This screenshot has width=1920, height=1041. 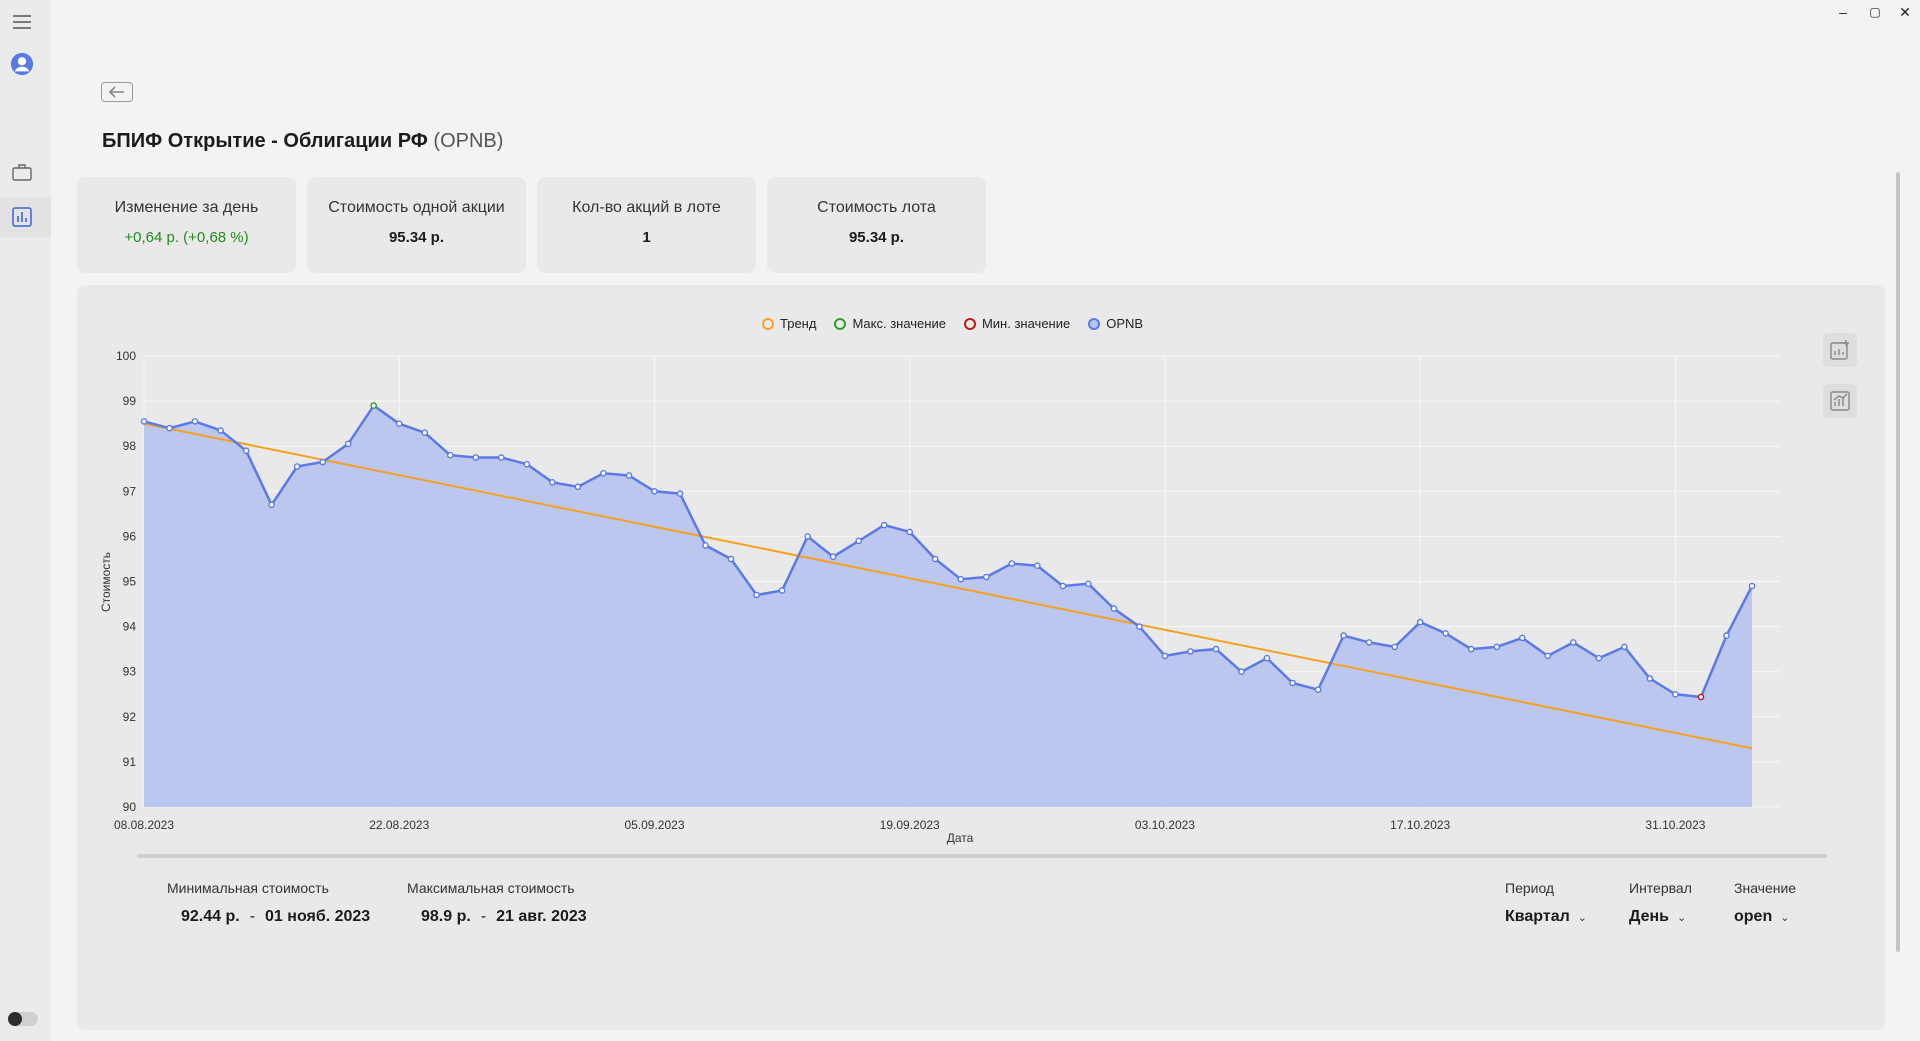 I want to click on chart-type-button, so click(x=1840, y=401).